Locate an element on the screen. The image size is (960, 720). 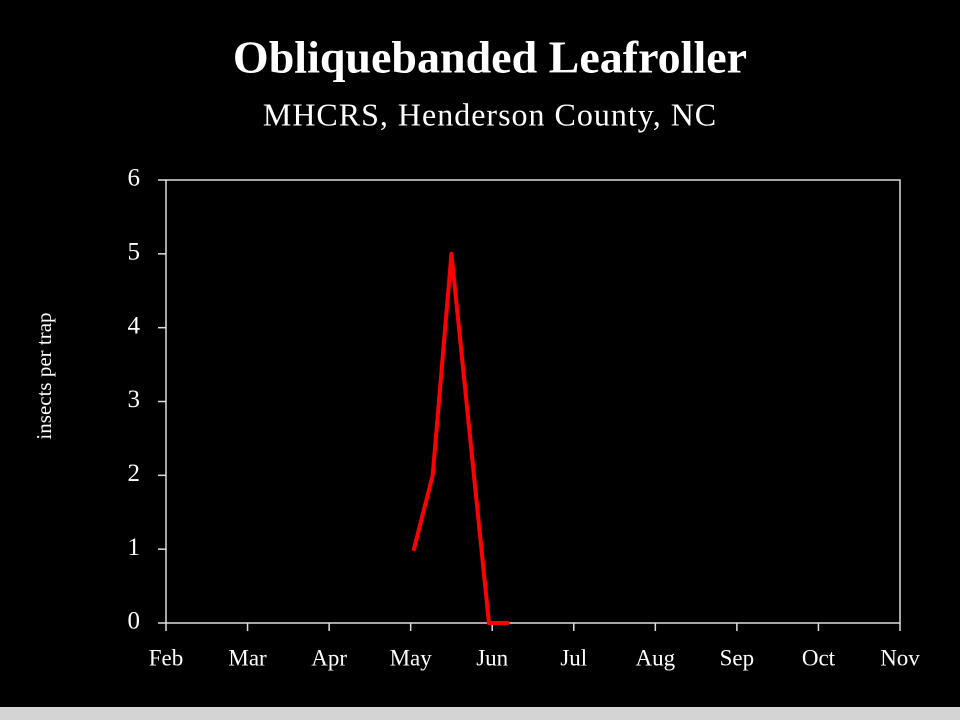
x-tick-label: Nov is located at coordinates (900, 657).